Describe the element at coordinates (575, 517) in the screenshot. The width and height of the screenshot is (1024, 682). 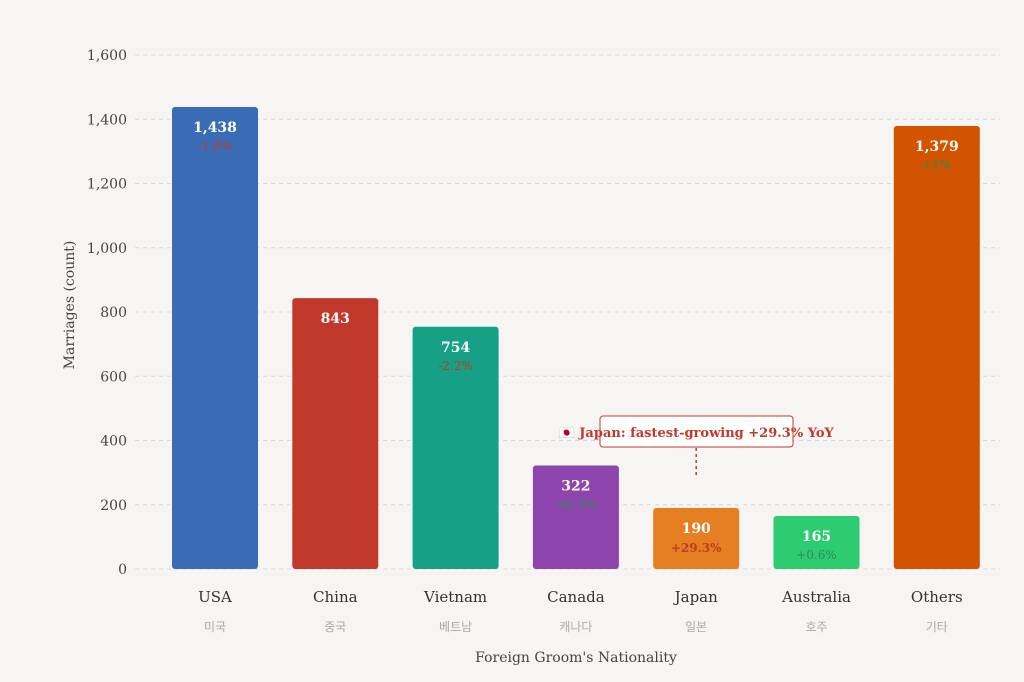
I see `bar-canada` at that location.